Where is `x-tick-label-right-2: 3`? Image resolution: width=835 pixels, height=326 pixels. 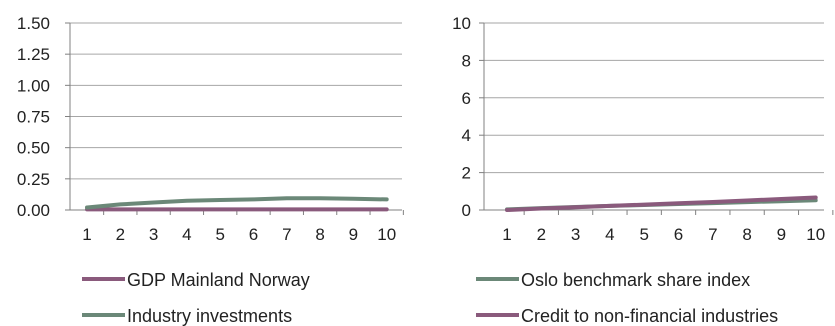
x-tick-label-right-2: 3 is located at coordinates (575, 234).